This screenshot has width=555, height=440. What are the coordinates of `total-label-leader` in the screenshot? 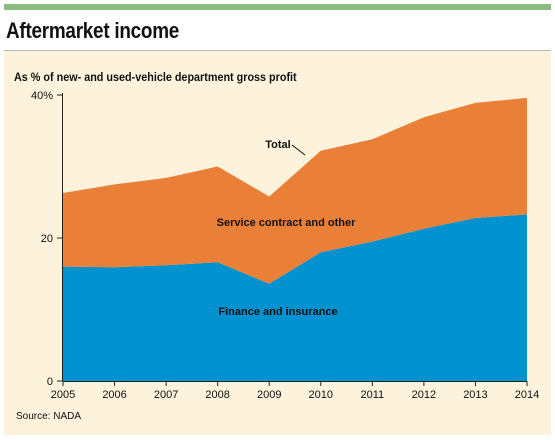 It's located at (298, 150).